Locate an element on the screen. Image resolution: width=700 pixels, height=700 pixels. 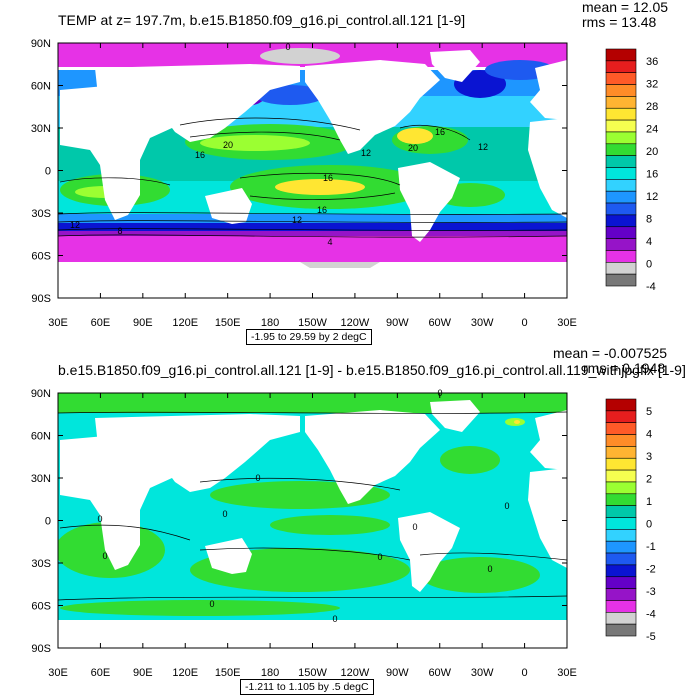
lon-label: 0 is located at coordinates (525, 323).